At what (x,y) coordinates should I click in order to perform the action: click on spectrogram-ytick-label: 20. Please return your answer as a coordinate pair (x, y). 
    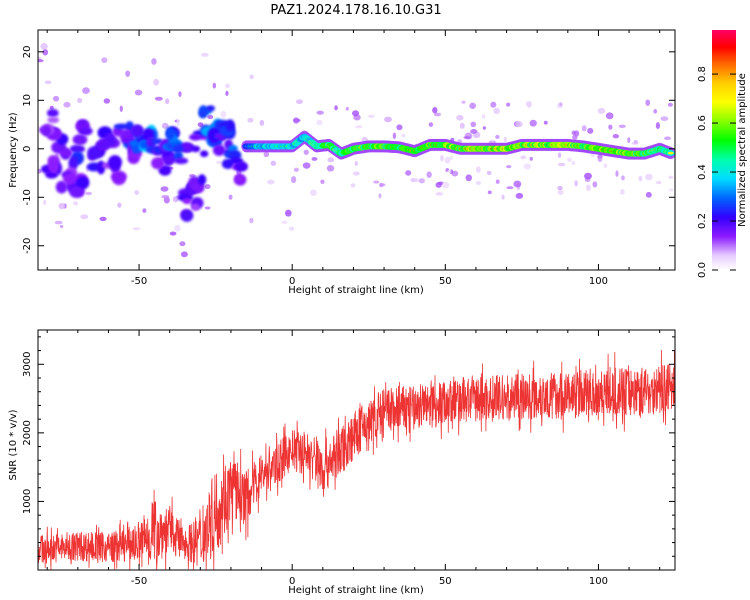
    Looking at the image, I should click on (27, 51).